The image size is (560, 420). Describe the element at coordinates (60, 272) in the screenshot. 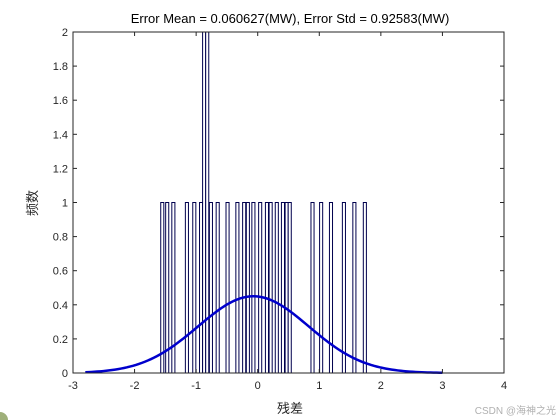

I see `y-tick-label: 0.6` at that location.